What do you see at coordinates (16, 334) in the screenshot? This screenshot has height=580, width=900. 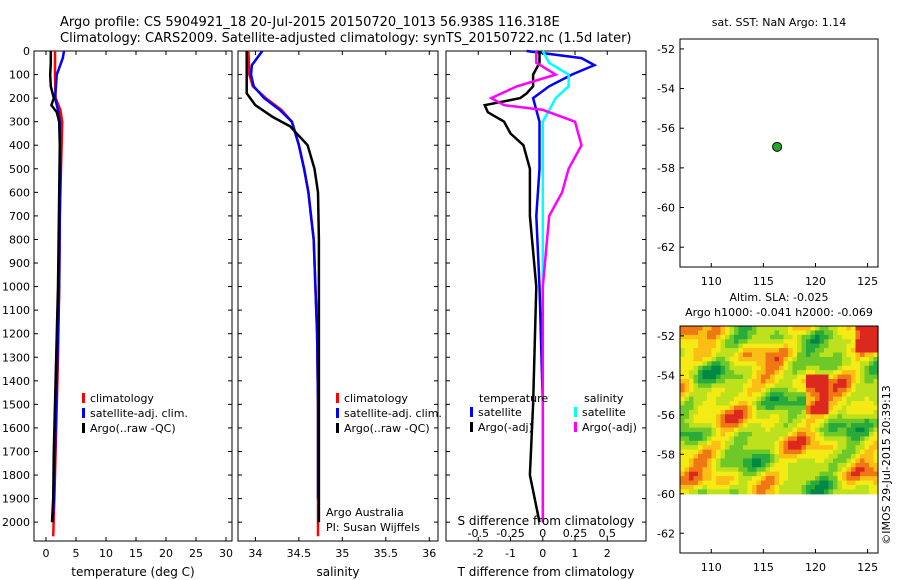 I see `y-tick-label: 1200` at bounding box center [16, 334].